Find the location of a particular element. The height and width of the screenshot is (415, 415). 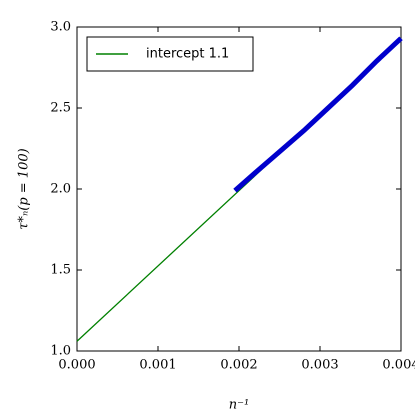

y-tick-label: 2.0 is located at coordinates (60, 189).